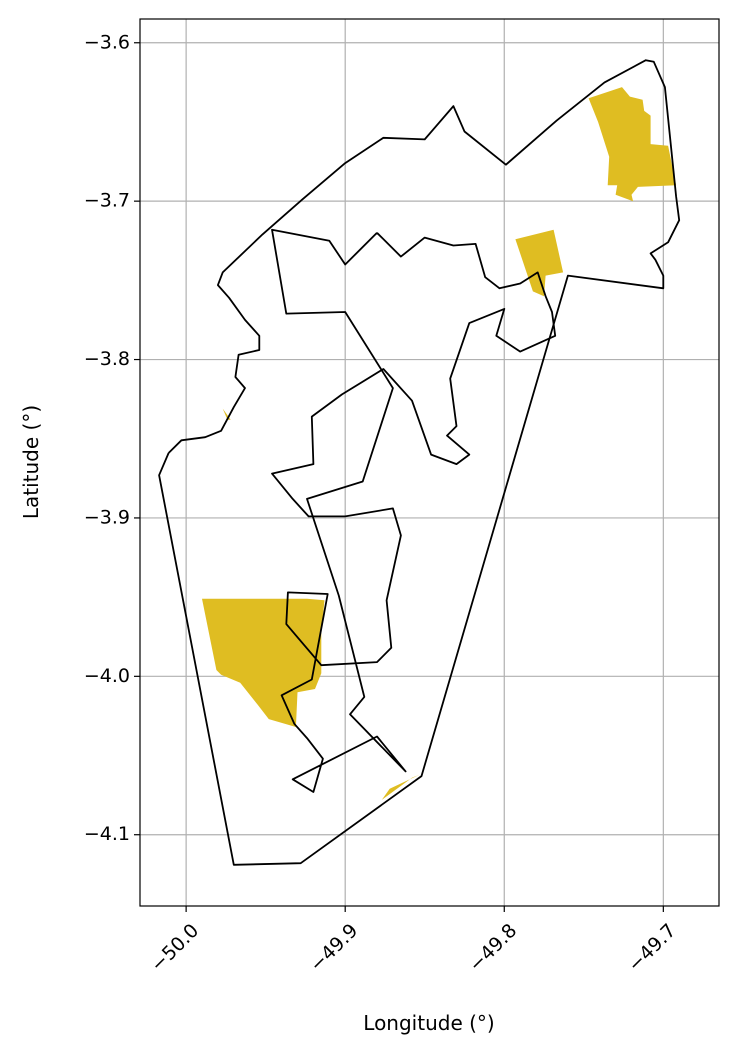 Image resolution: width=738 pixels, height=1057 pixels. What do you see at coordinates (31, 462) in the screenshot?
I see `y-axis-title: Latitude (°)` at bounding box center [31, 462].